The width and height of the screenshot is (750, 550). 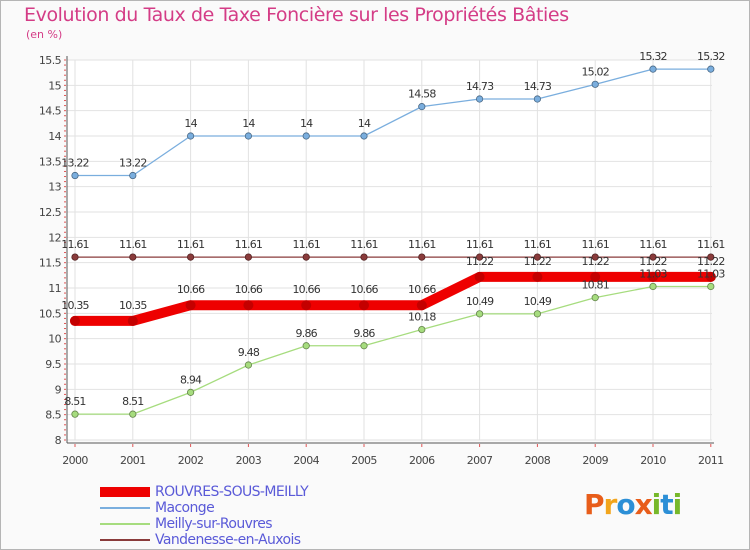 What do you see at coordinates (594, 504) in the screenshot?
I see `logo-letter: P` at bounding box center [594, 504].